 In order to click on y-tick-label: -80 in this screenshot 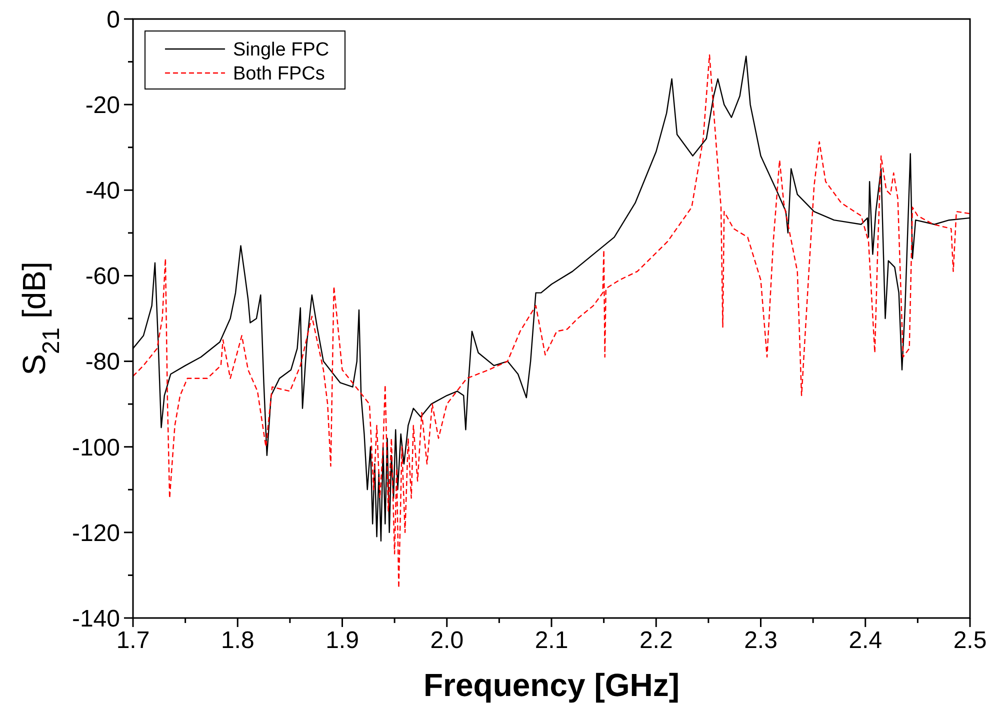, I will do `click(102, 362)`.